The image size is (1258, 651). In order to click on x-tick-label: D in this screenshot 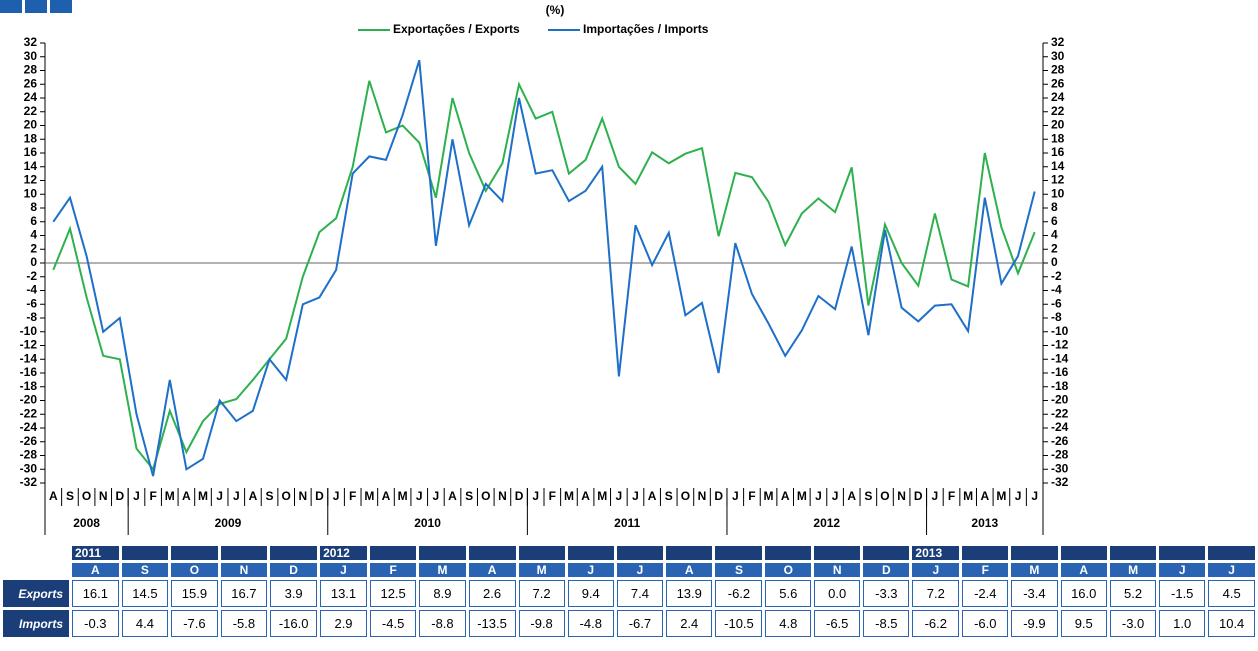, I will do `click(120, 496)`.